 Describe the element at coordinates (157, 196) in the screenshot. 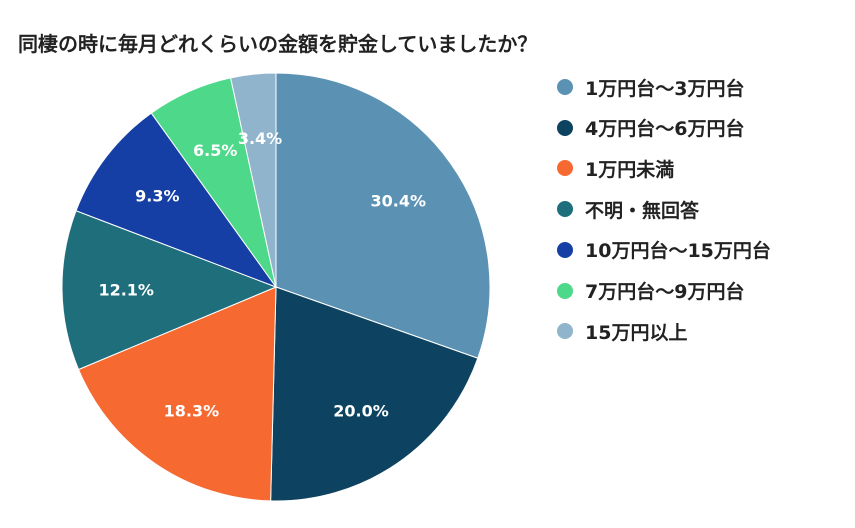

I see `data-label: 9.3%` at that location.